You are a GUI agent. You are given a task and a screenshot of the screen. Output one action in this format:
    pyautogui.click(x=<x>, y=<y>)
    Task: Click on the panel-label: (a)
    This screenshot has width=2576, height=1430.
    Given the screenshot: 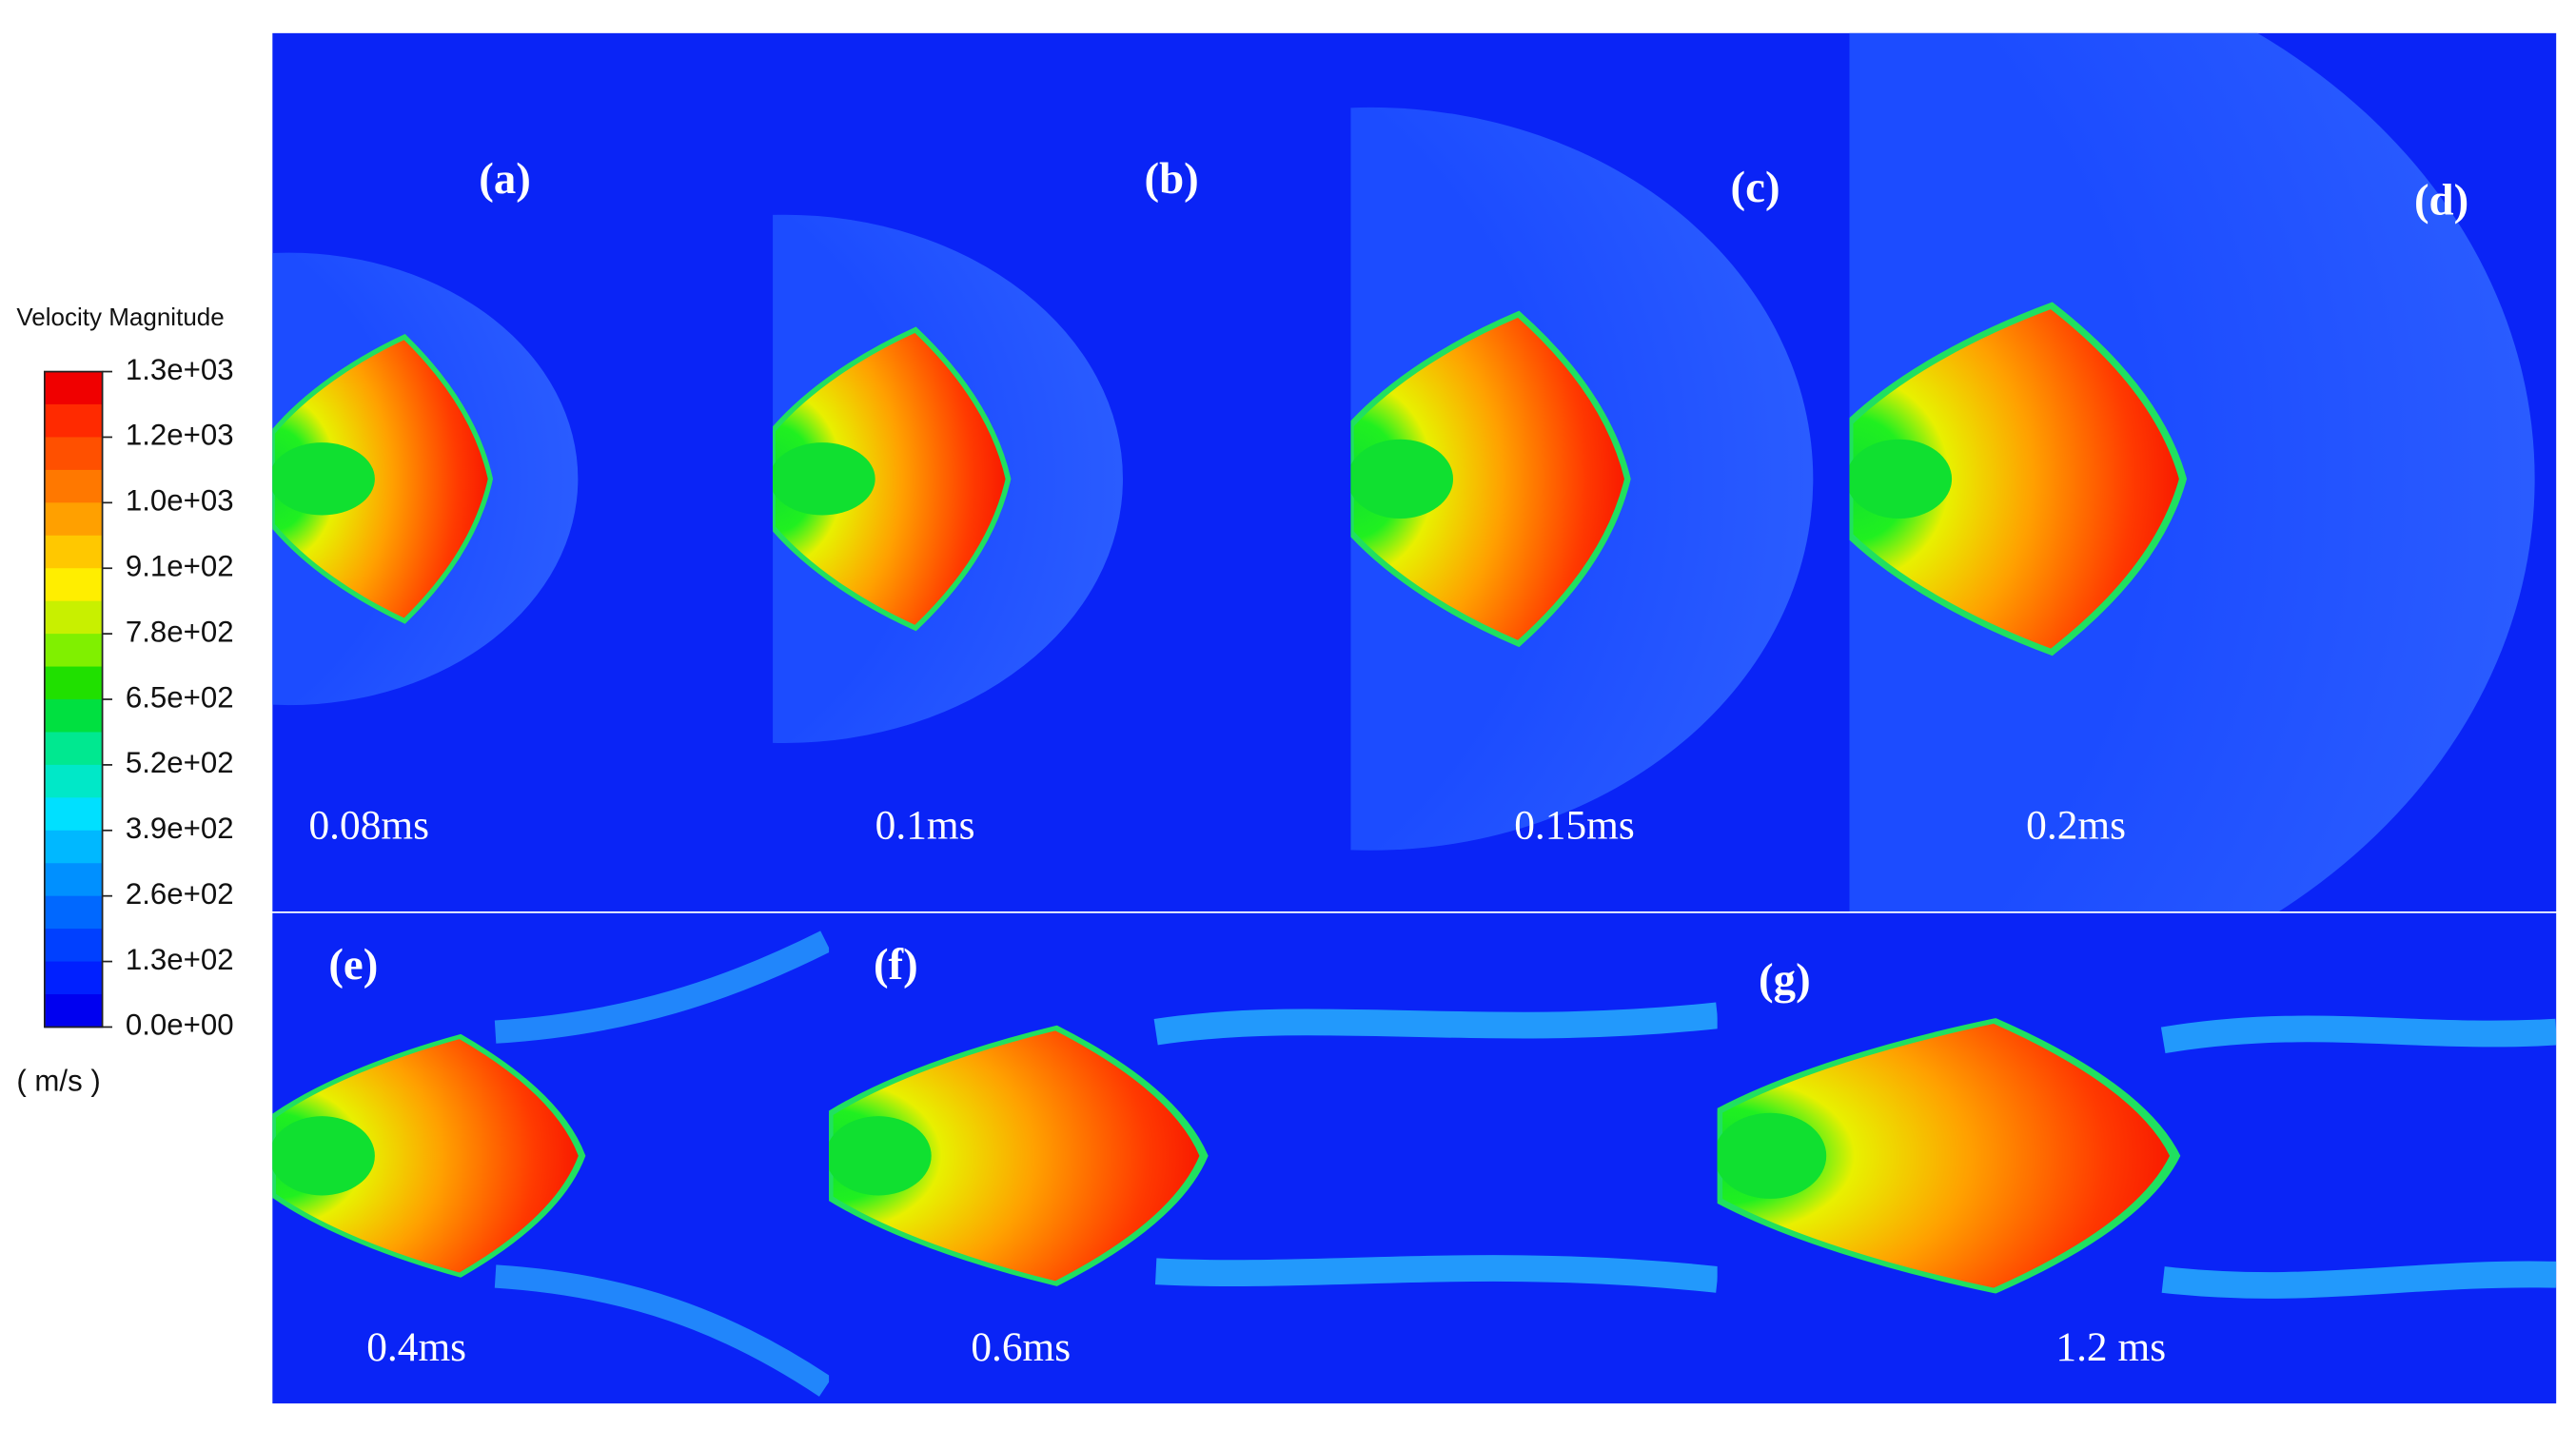 What is the action you would take?
    pyautogui.click(x=505, y=179)
    